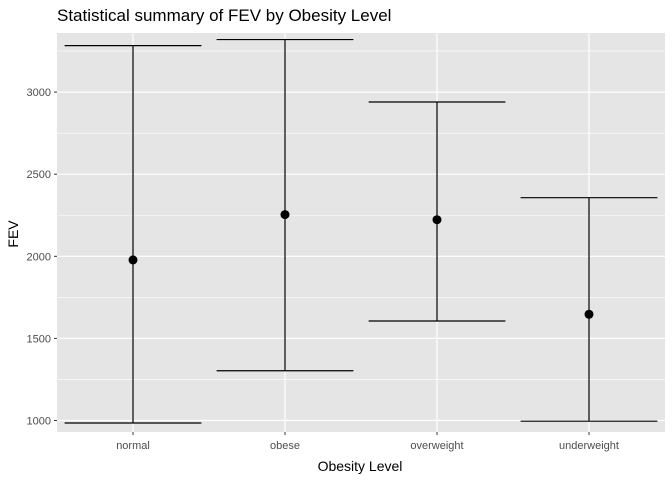 This screenshot has height=485, width=672. What do you see at coordinates (39, 257) in the screenshot?
I see `y-tick-label: 2000` at bounding box center [39, 257].